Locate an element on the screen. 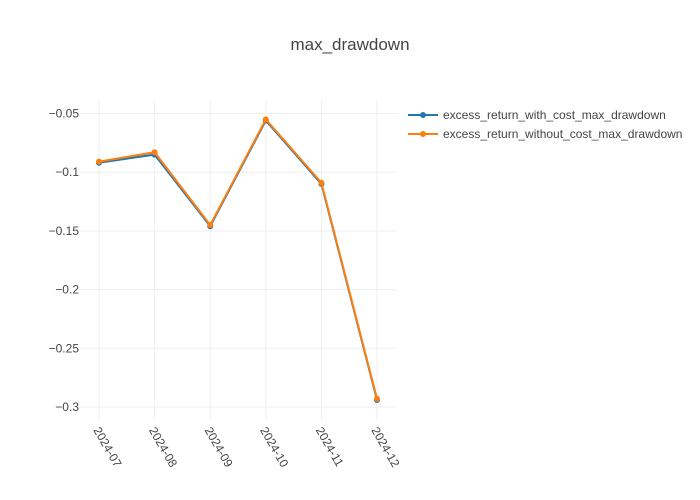 This screenshot has height=500, width=700. legend-label: excess_return_without_cost_max_drawdown is located at coordinates (562, 134).